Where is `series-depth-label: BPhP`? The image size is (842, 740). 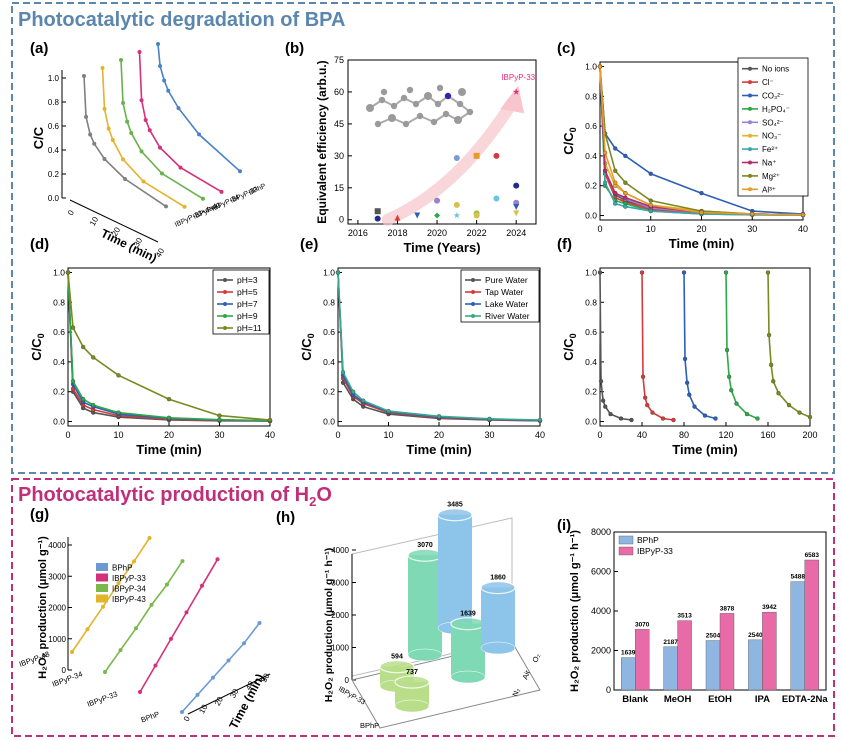 series-depth-label: BPhP is located at coordinates (150, 716).